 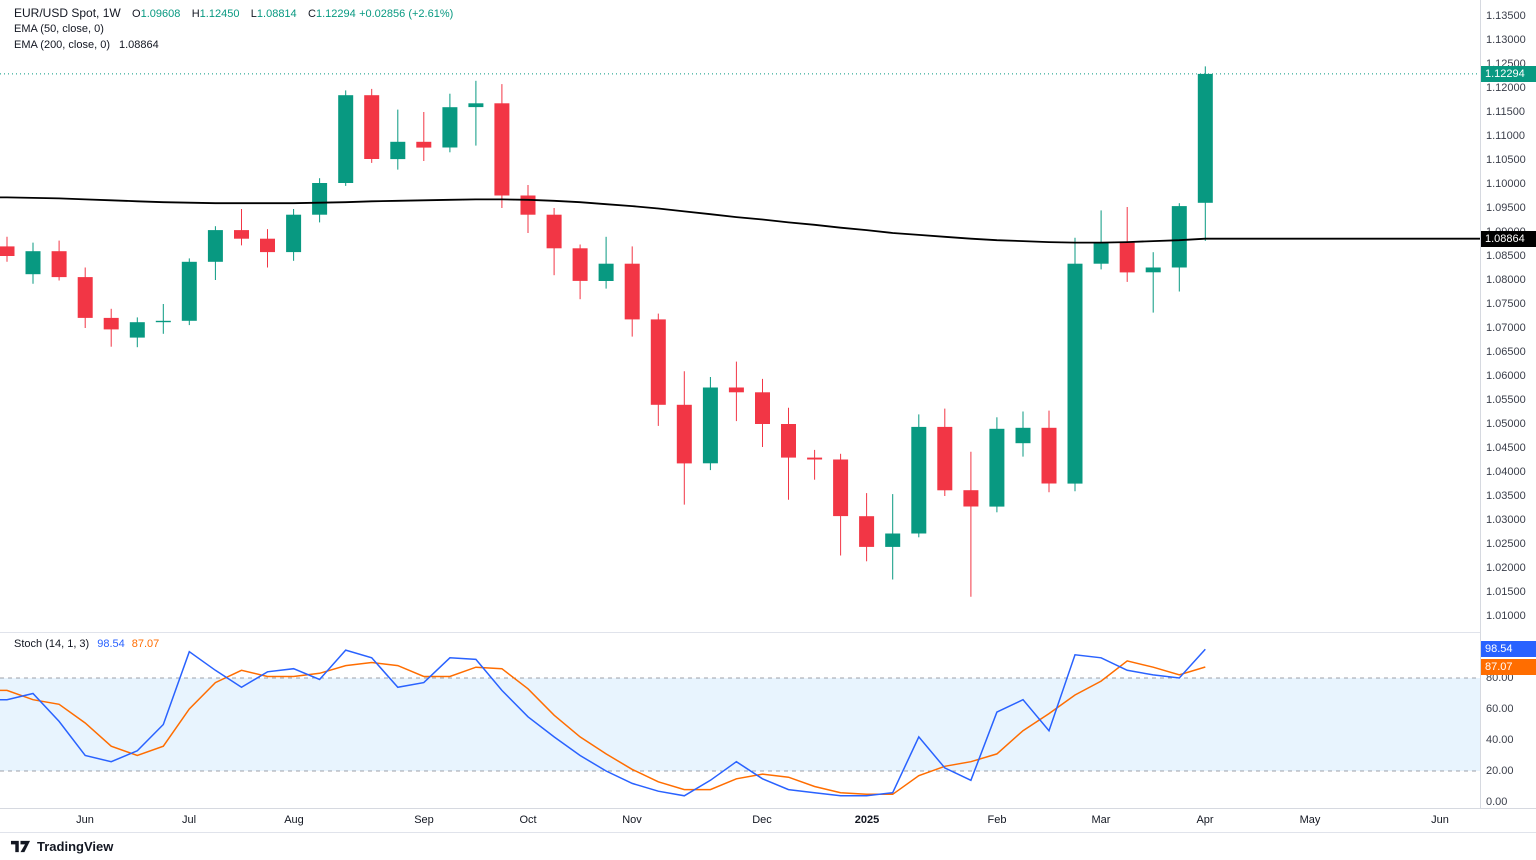 I want to click on price-axis-label: 1.11000, so click(x=1505, y=136).